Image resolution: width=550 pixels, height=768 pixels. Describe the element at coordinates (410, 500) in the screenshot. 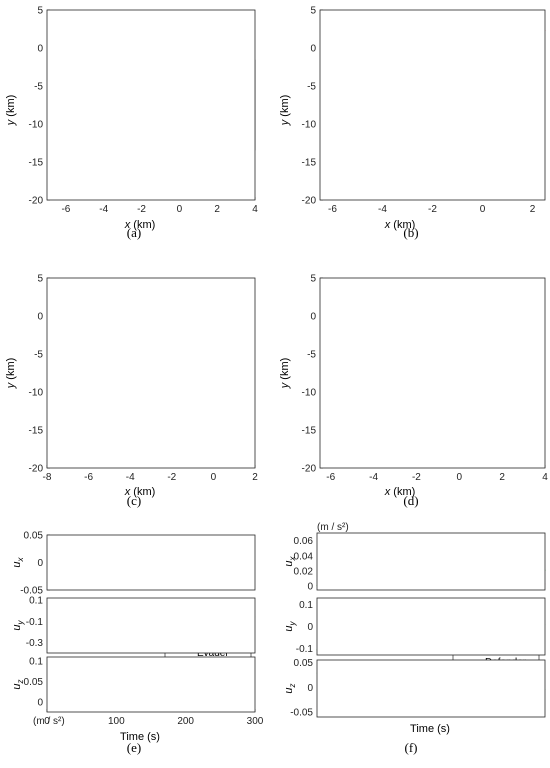

I see `panel-label: (d)` at that location.